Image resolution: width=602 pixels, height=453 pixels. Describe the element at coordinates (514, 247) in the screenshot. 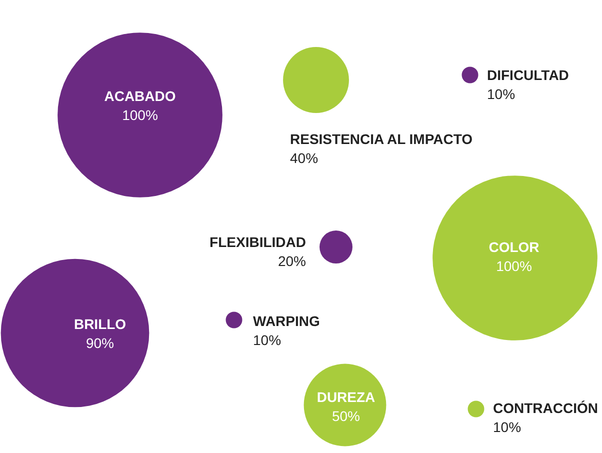

I see `category-label: COLOR` at that location.